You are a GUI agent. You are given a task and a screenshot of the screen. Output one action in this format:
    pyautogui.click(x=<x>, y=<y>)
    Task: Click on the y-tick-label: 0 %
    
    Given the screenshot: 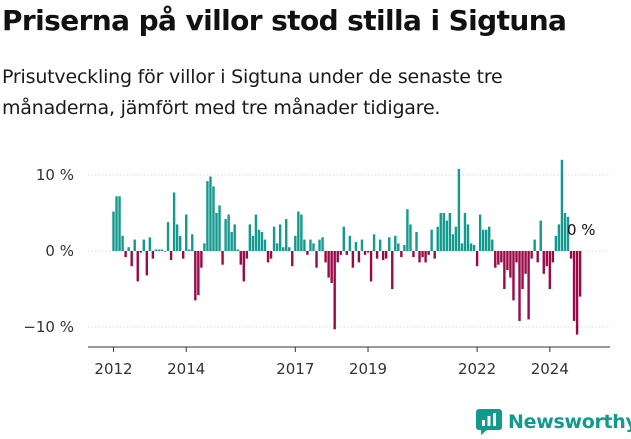 What is the action you would take?
    pyautogui.click(x=59, y=251)
    